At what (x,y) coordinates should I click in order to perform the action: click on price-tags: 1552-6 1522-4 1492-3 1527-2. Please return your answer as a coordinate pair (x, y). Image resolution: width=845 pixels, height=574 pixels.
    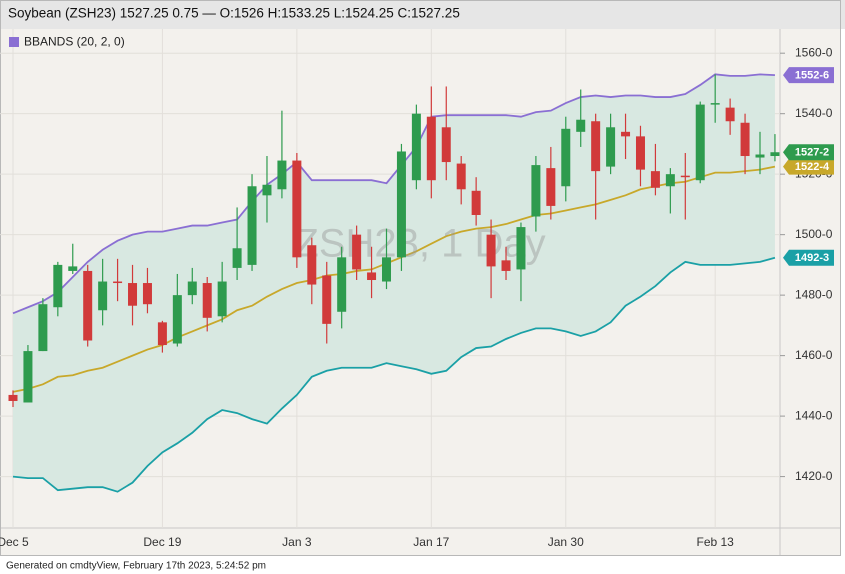
    Looking at the image, I should click on (808, 166).